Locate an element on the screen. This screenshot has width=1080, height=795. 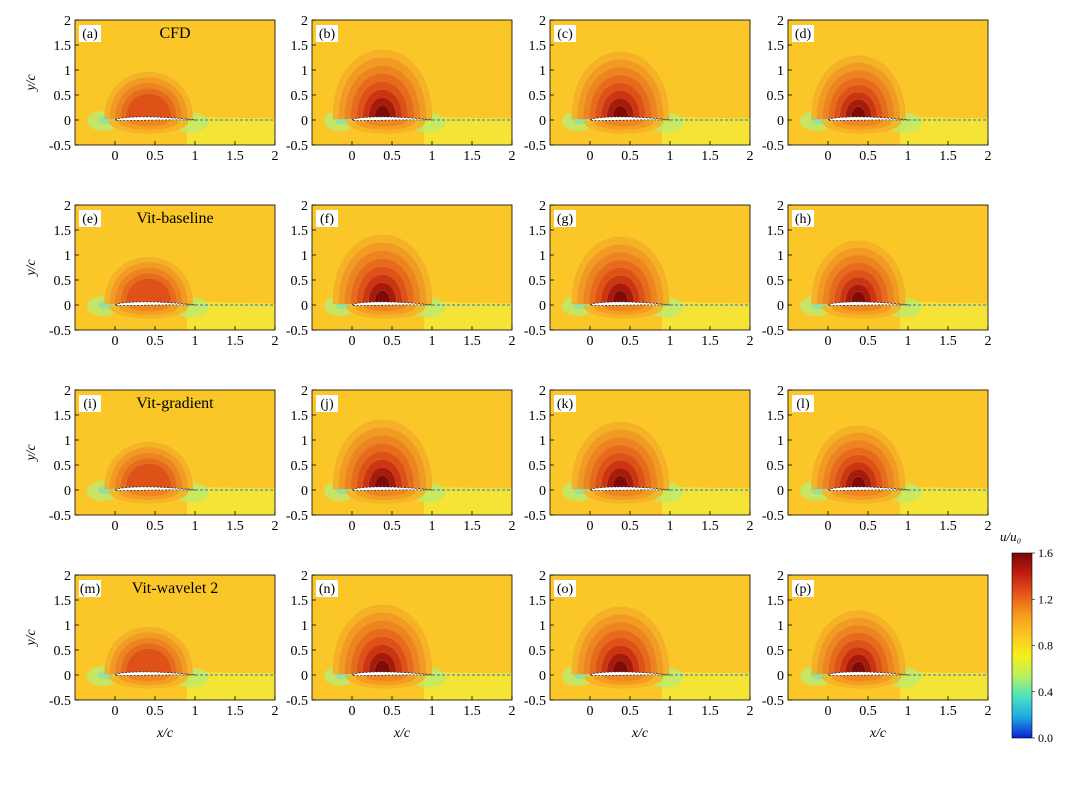
colorbar-title: u/u₀ is located at coordinates (1010, 536).